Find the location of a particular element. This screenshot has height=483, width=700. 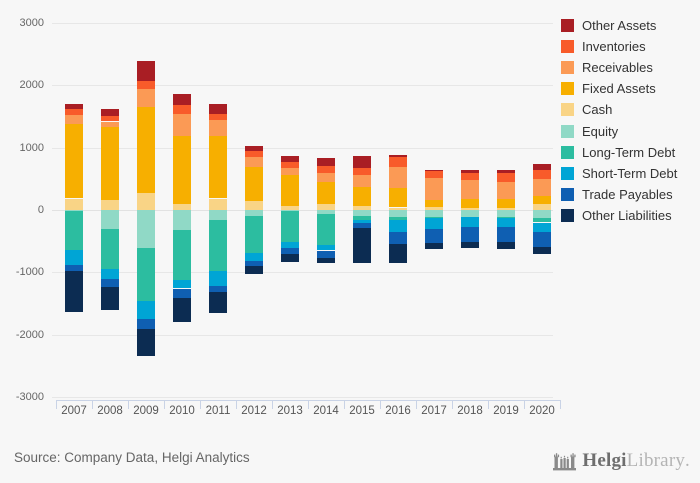

legend-item-trade-payables: Trade Payables is located at coordinates (617, 195).